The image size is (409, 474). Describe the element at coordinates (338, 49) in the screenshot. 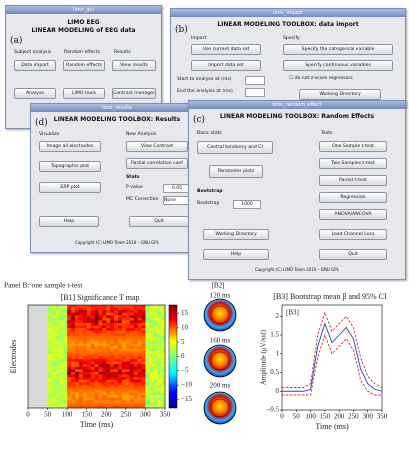

I see `button: Specify the categorical variable` at that location.